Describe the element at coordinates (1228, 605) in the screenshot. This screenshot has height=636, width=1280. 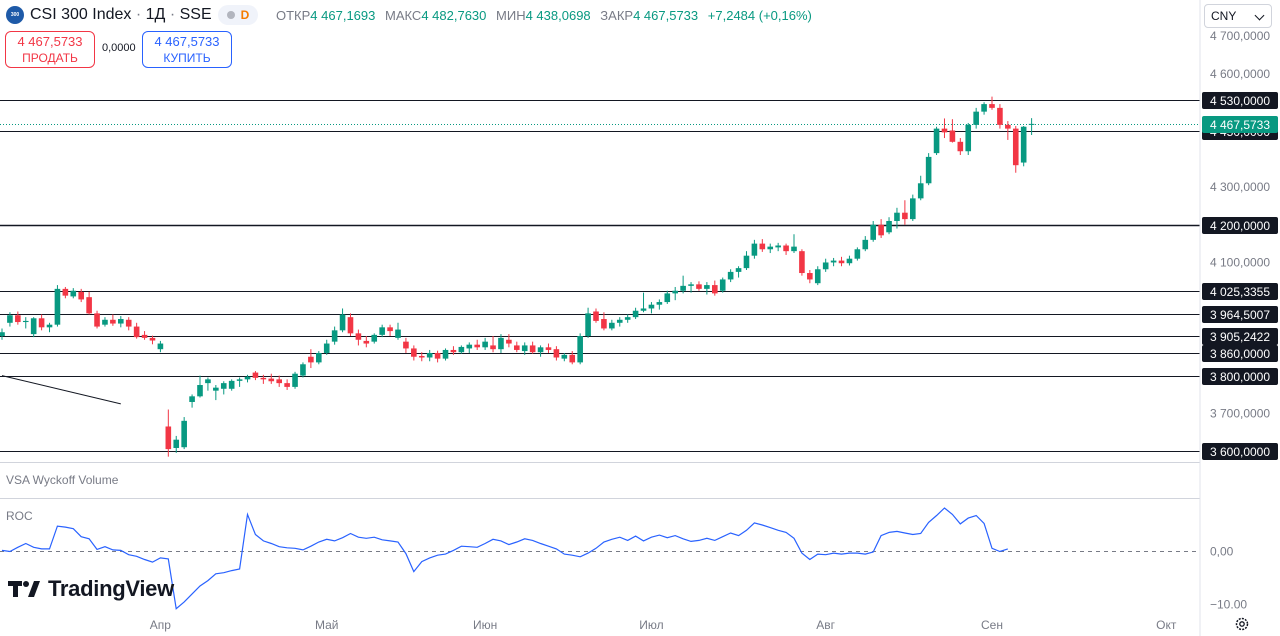
I see `roc-min-label: −10.00` at that location.